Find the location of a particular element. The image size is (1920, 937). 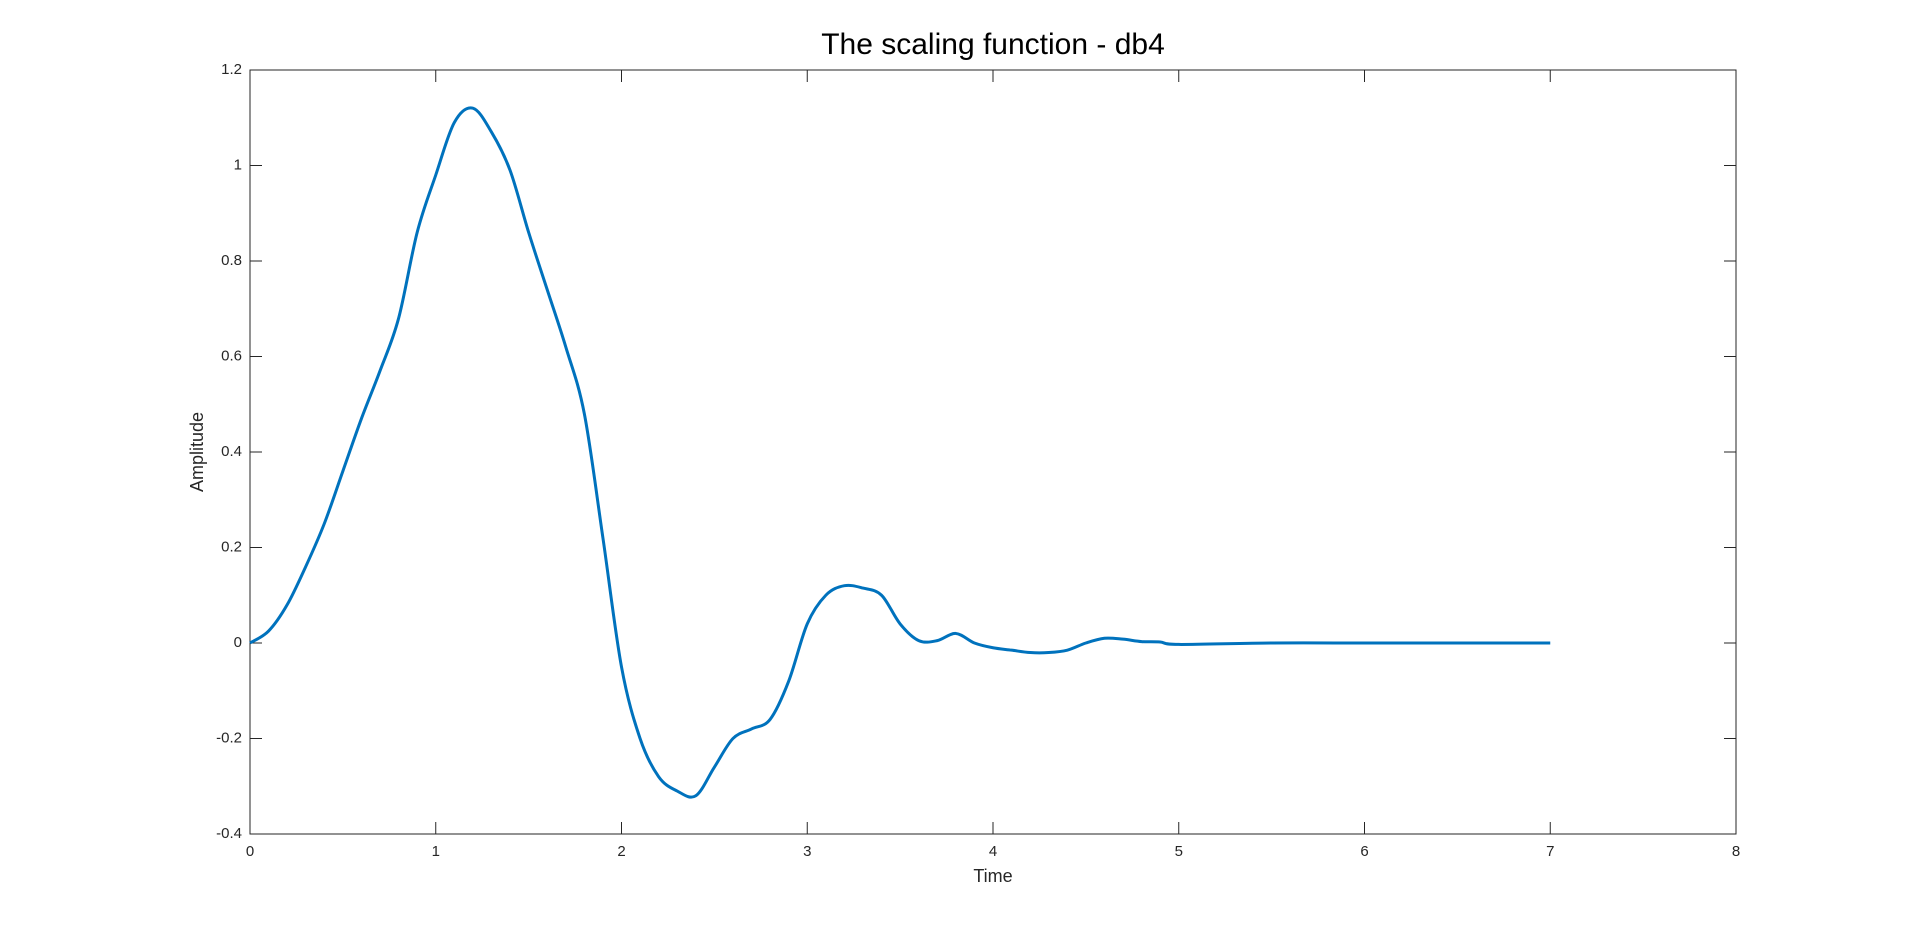

x-tick-label: 2 is located at coordinates (621, 851).